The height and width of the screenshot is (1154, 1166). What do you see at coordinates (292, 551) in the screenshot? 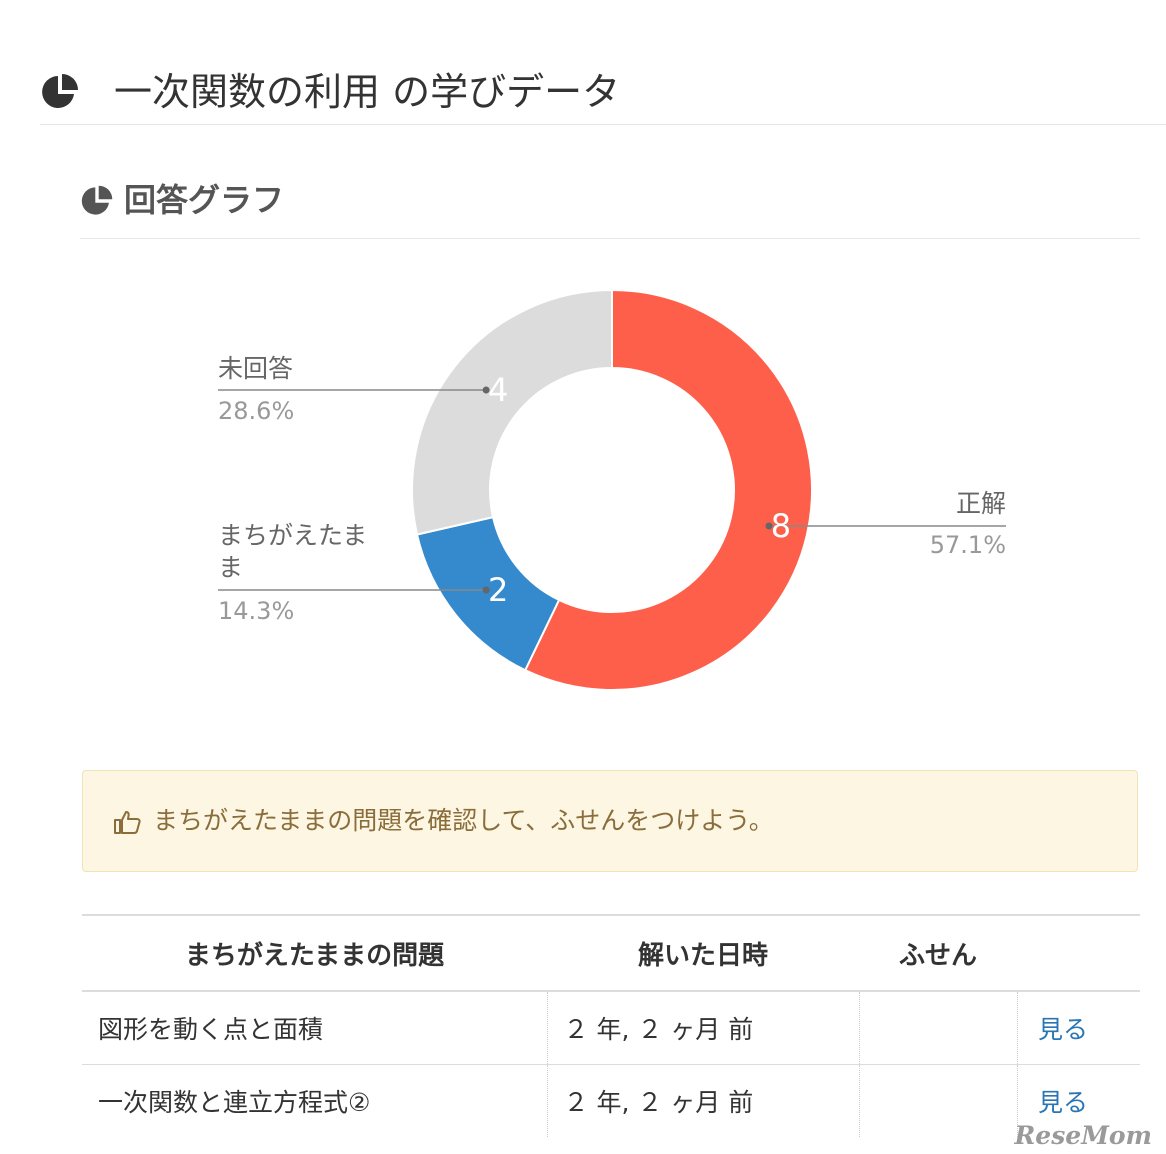
I see `slice-name-label: まちがえたまま` at bounding box center [292, 551].